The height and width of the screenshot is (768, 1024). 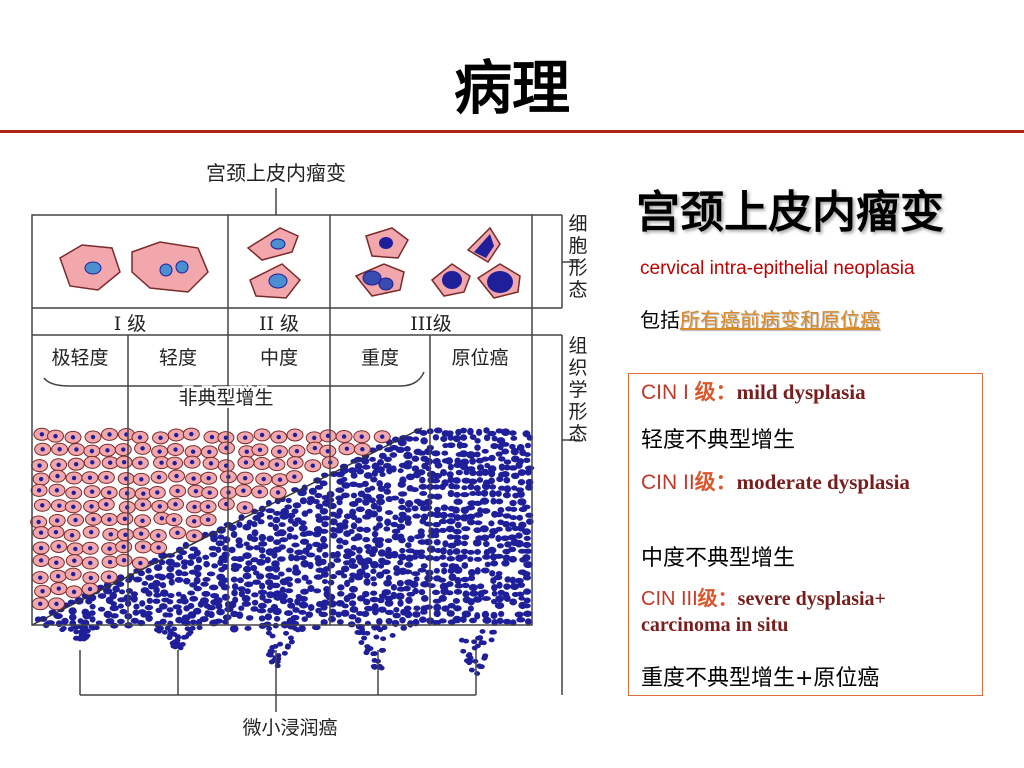 What do you see at coordinates (717, 598) in the screenshot?
I see `cin3-level: 级：` at bounding box center [717, 598].